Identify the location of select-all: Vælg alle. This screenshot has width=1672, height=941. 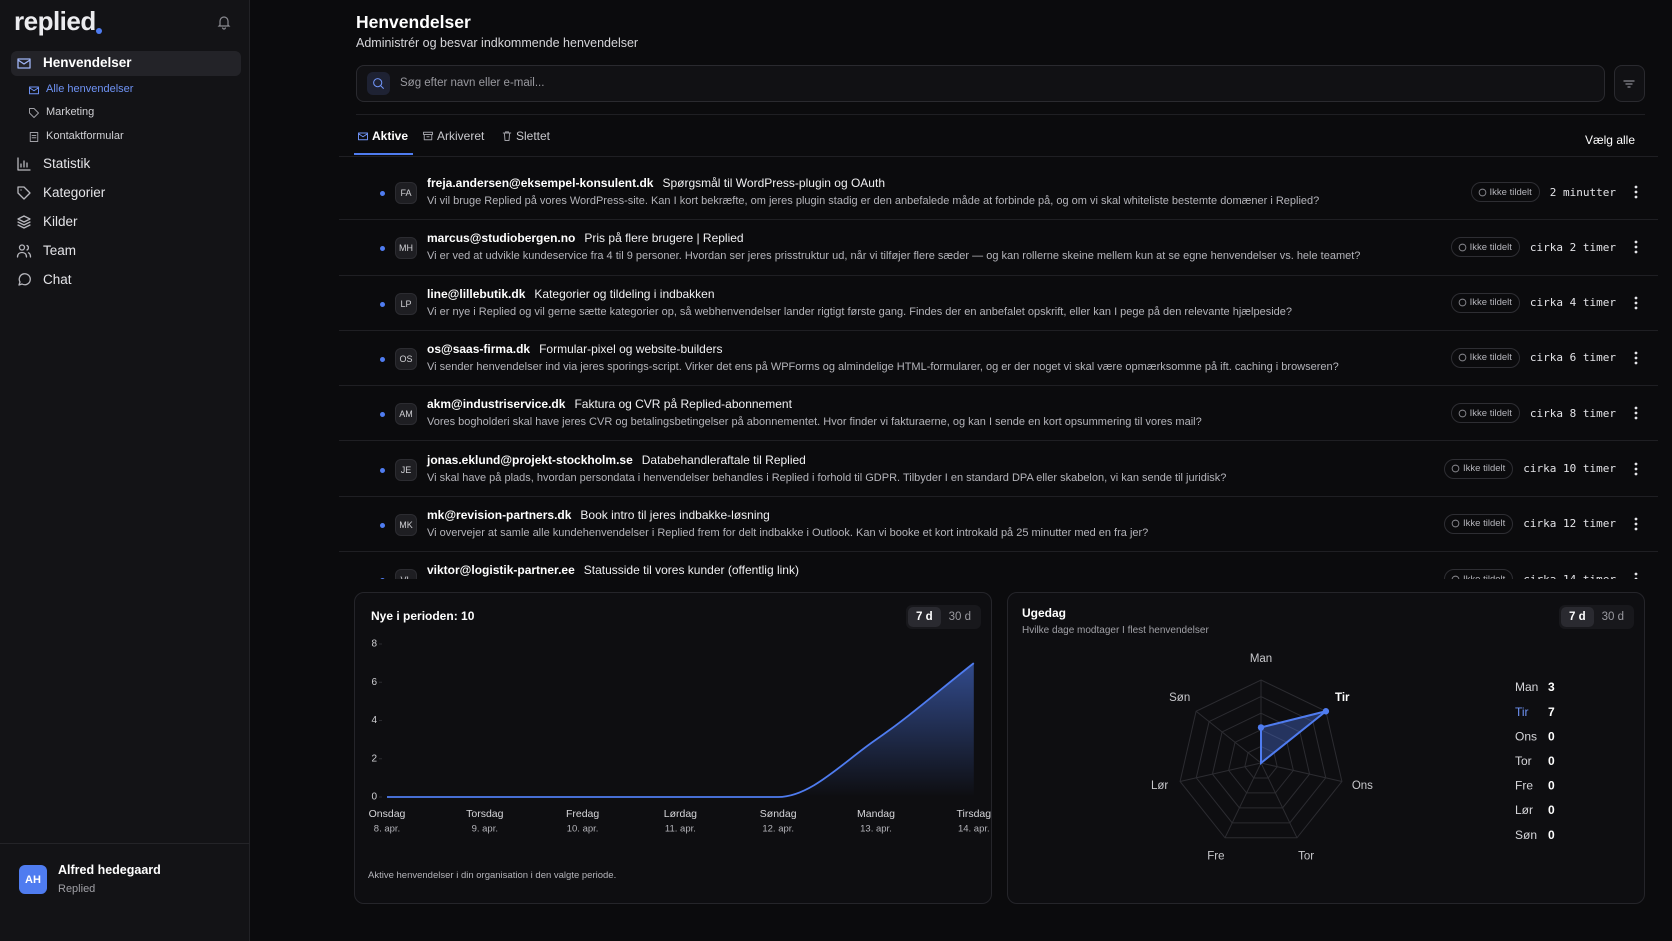
(1609, 140).